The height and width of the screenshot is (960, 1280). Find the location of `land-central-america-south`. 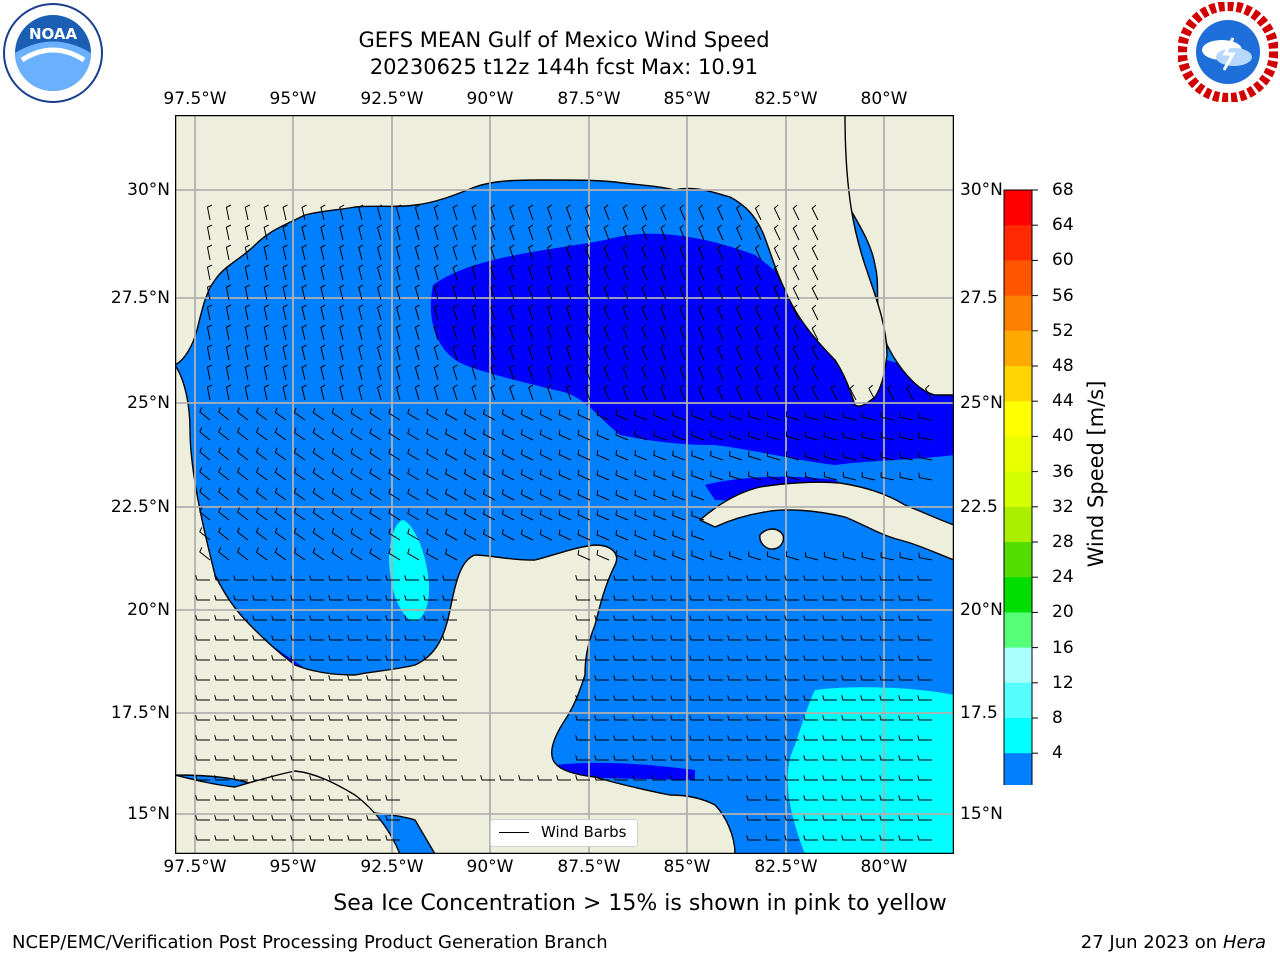

land-central-america-south is located at coordinates (288, 811).